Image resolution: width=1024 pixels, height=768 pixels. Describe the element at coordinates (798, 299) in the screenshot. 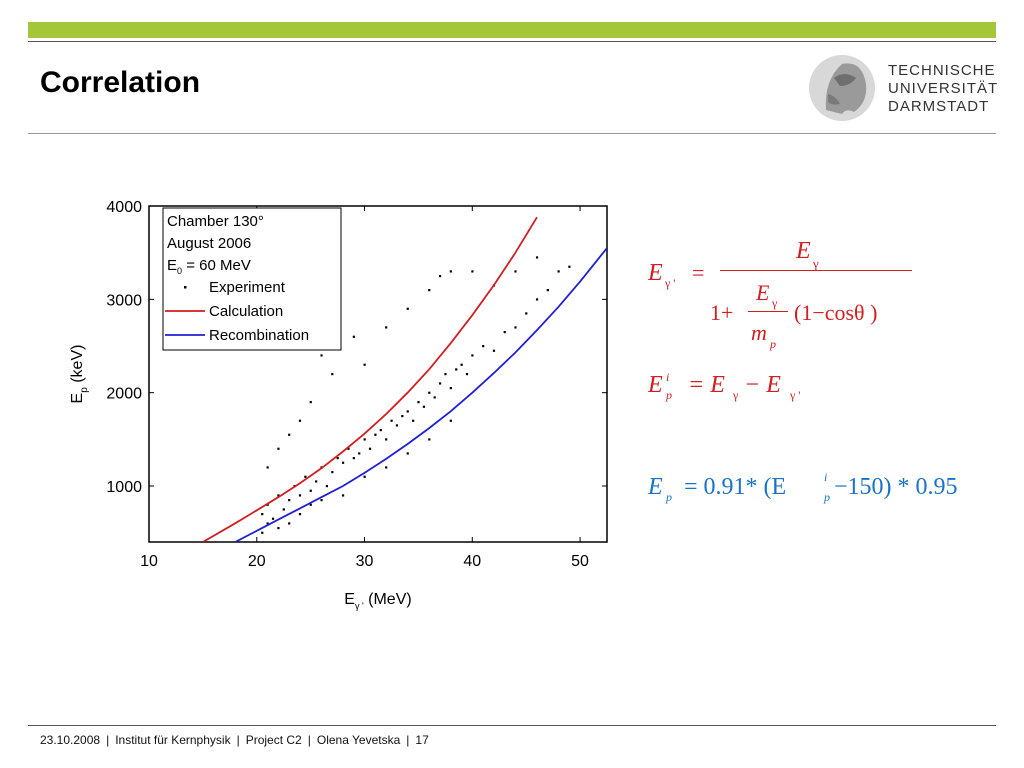

I see `equation-energy-gamma-prime: E γ ' = E γ 1+ E γ m p (1−cosθ )` at that location.